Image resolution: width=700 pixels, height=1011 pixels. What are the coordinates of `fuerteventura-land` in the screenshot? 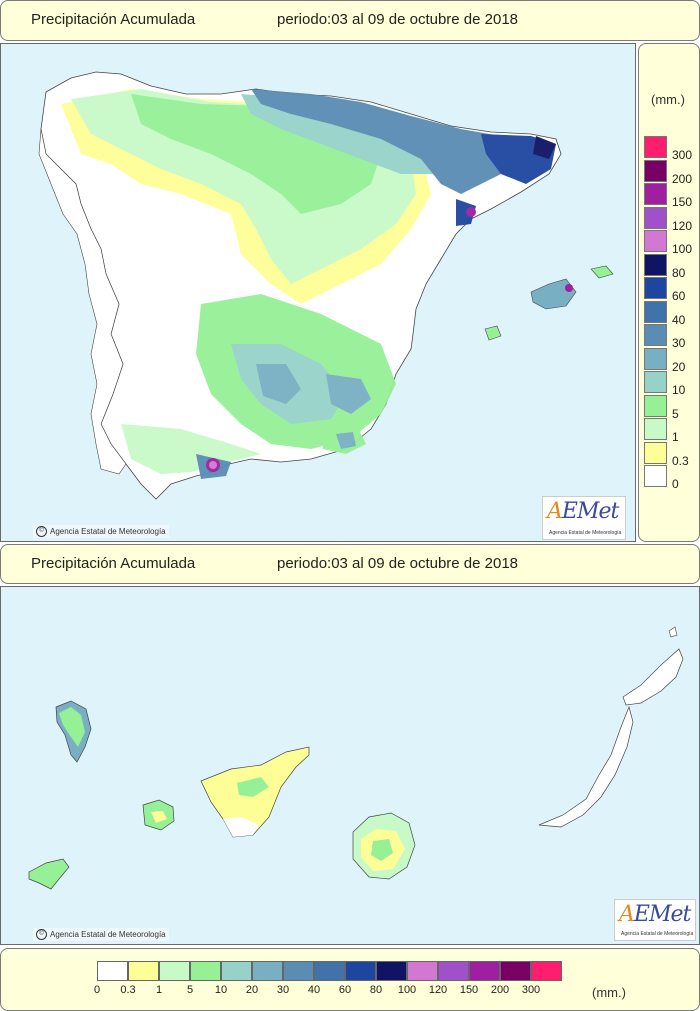 It's located at (586, 766).